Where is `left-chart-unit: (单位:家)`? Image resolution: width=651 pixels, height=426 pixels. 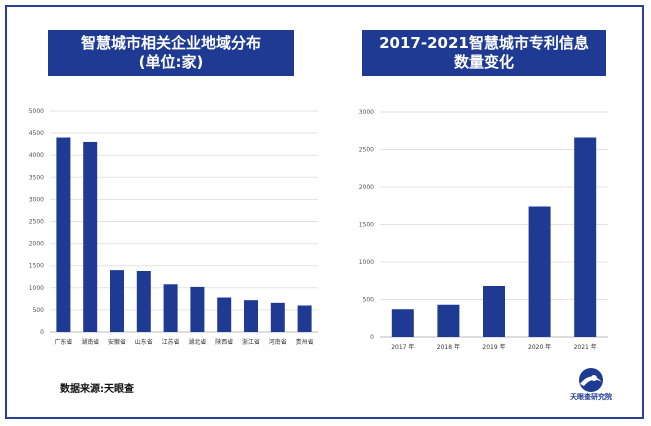 left-chart-unit: (单位:家) is located at coordinates (171, 62).